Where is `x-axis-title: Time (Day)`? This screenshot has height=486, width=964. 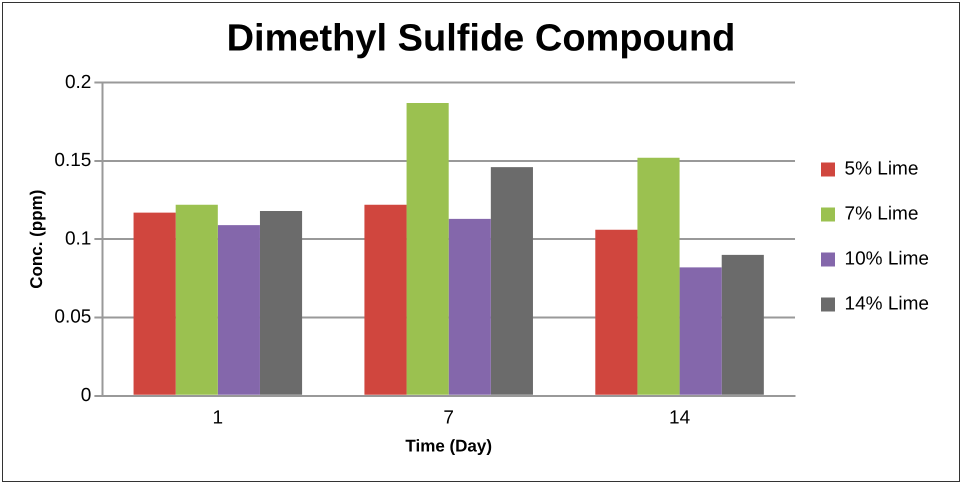 x-axis-title: Time (Day) is located at coordinates (448, 446).